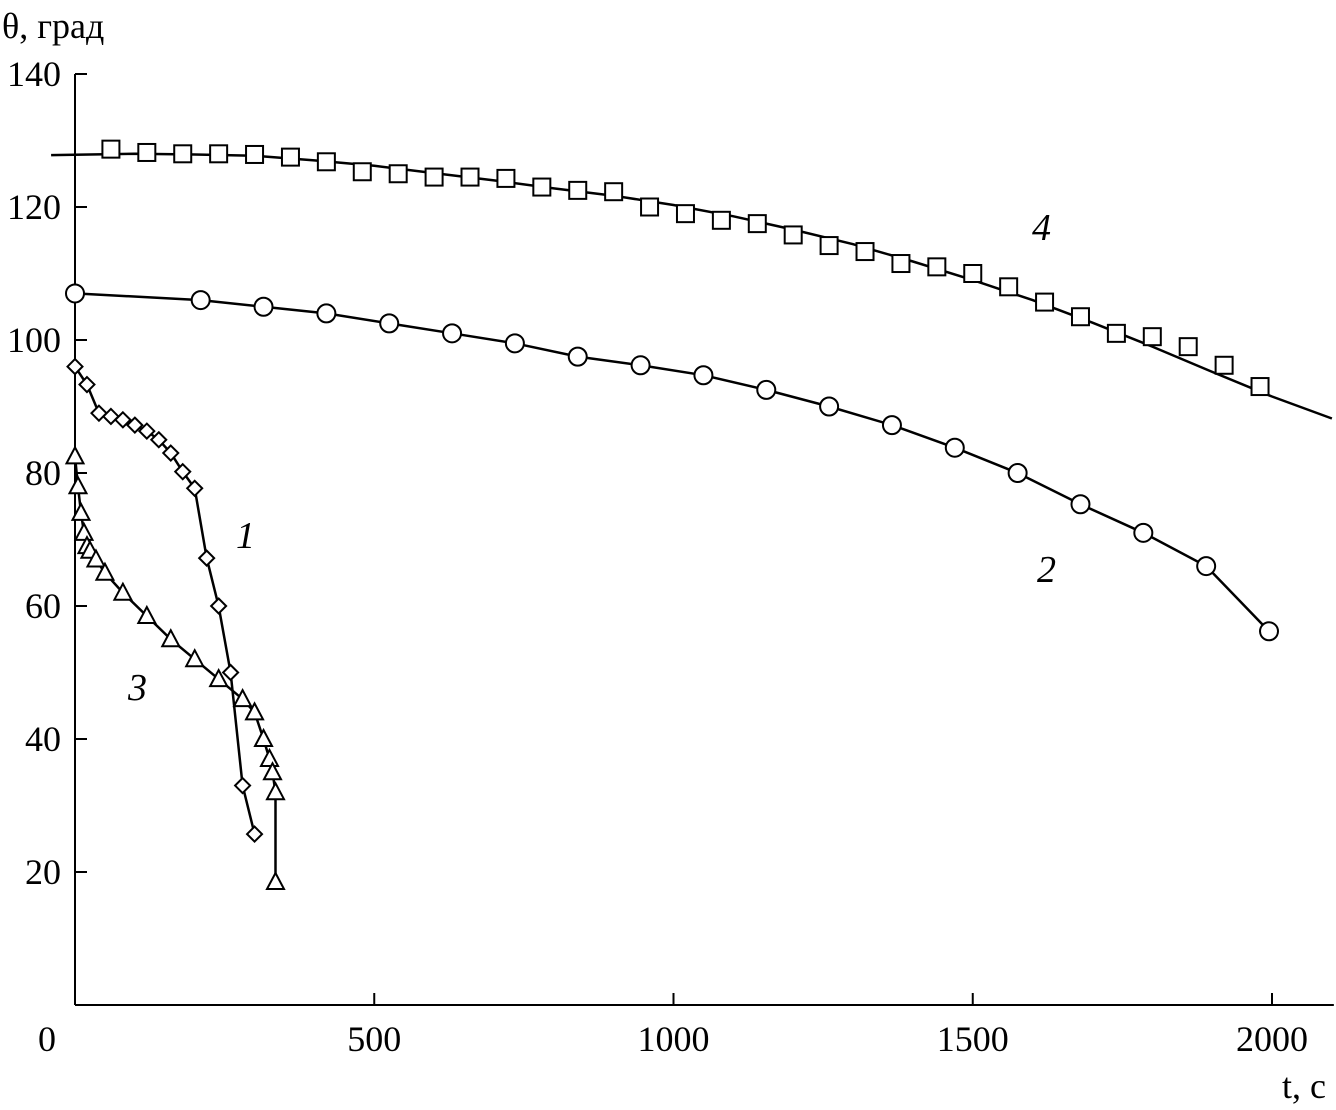 Image resolution: width=1336 pixels, height=1110 pixels. What do you see at coordinates (53, 26) in the screenshot?
I see `y-axis-title: θ, град` at bounding box center [53, 26].